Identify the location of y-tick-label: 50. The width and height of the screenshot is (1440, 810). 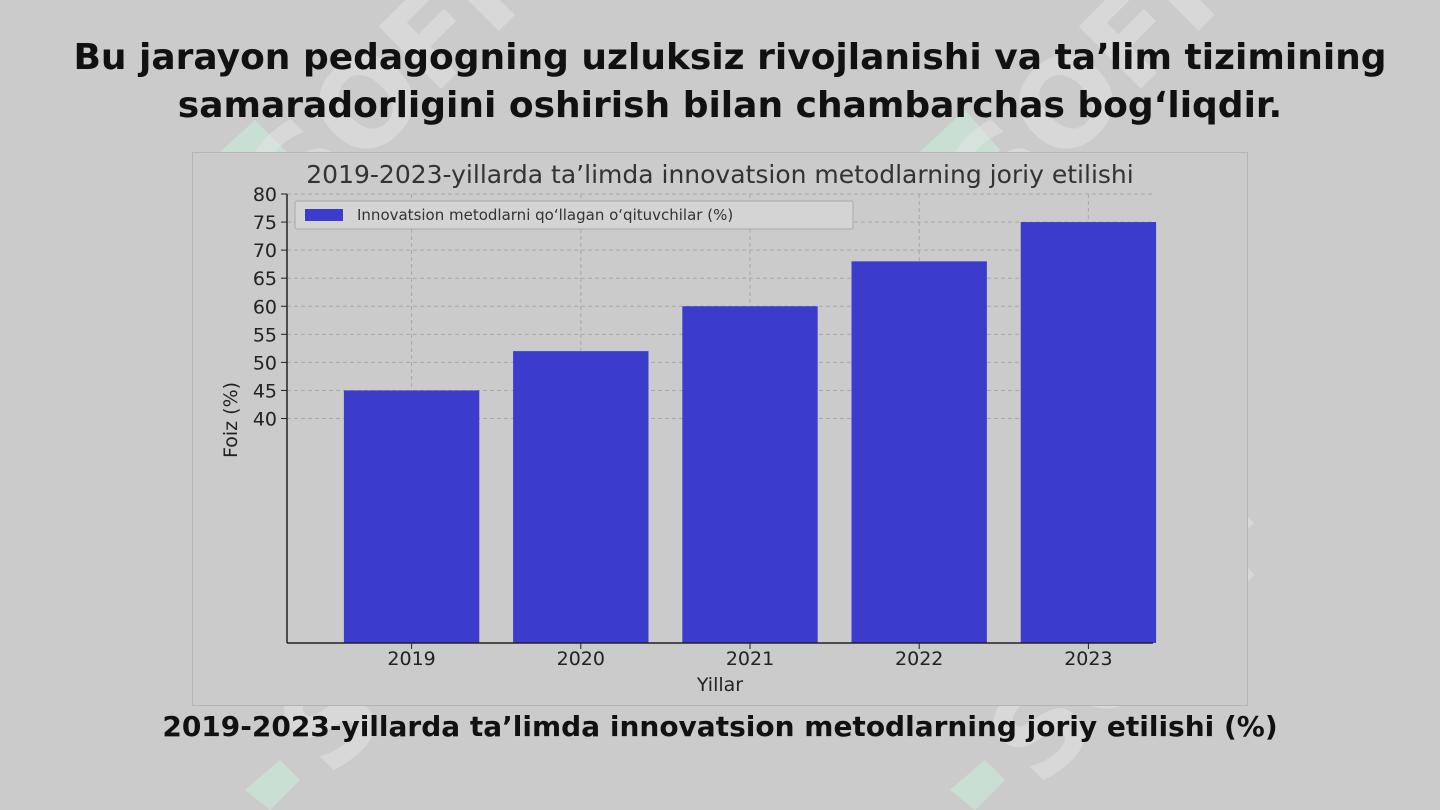
(265, 363).